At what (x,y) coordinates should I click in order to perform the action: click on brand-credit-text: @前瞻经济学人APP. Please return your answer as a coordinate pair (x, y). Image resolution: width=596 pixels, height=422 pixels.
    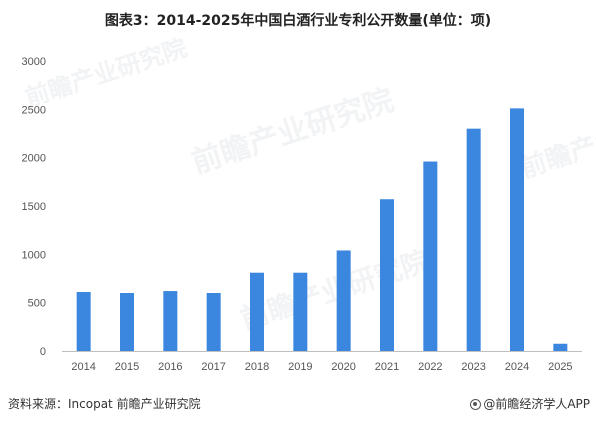
    Looking at the image, I should click on (536, 404).